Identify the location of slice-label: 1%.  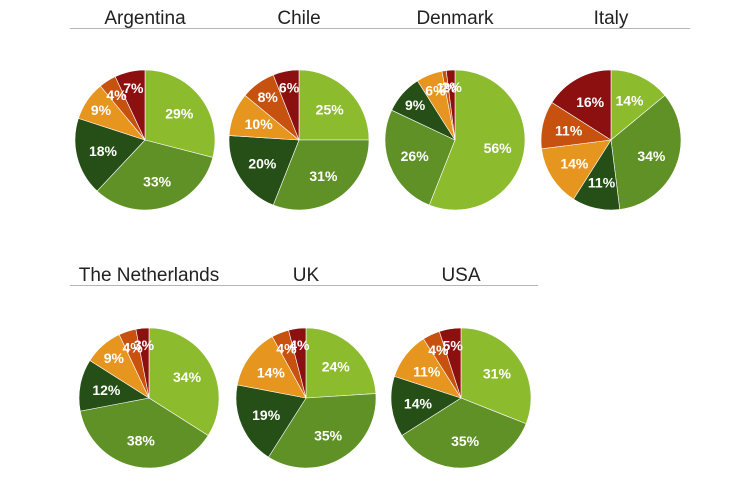
(447, 87).